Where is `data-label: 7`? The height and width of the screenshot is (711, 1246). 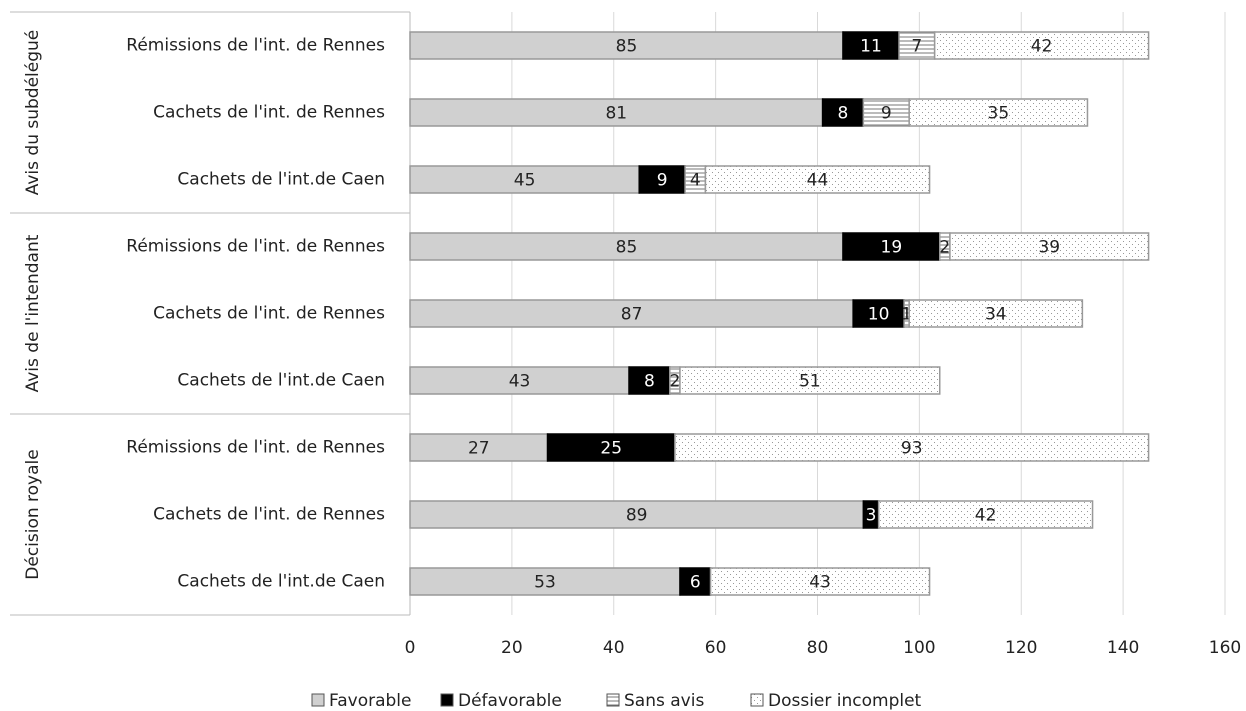 data-label: 7 is located at coordinates (916, 47).